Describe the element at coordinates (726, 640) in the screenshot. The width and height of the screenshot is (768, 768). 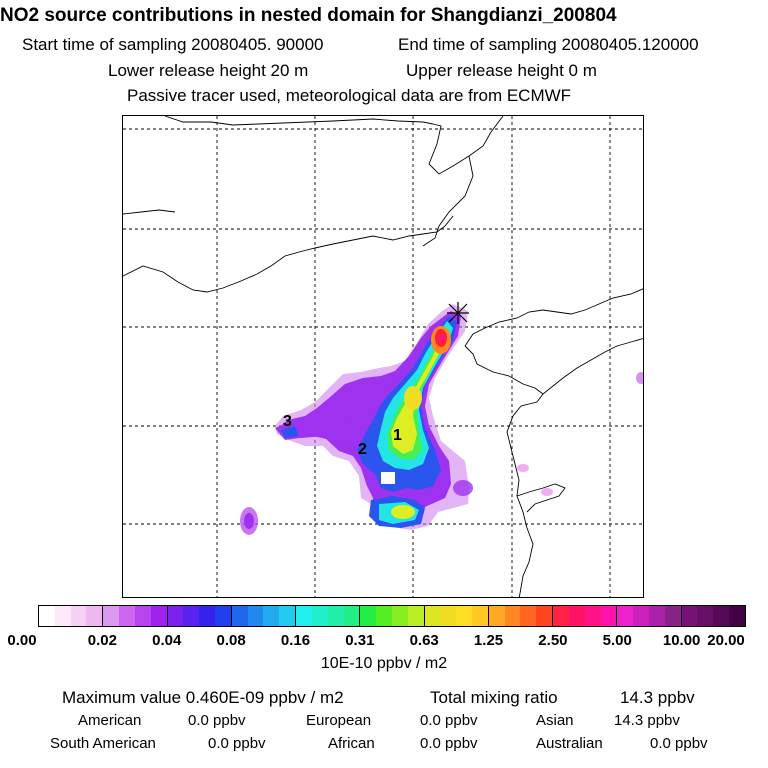
I see `colorbar-tick-label: 20.00` at that location.